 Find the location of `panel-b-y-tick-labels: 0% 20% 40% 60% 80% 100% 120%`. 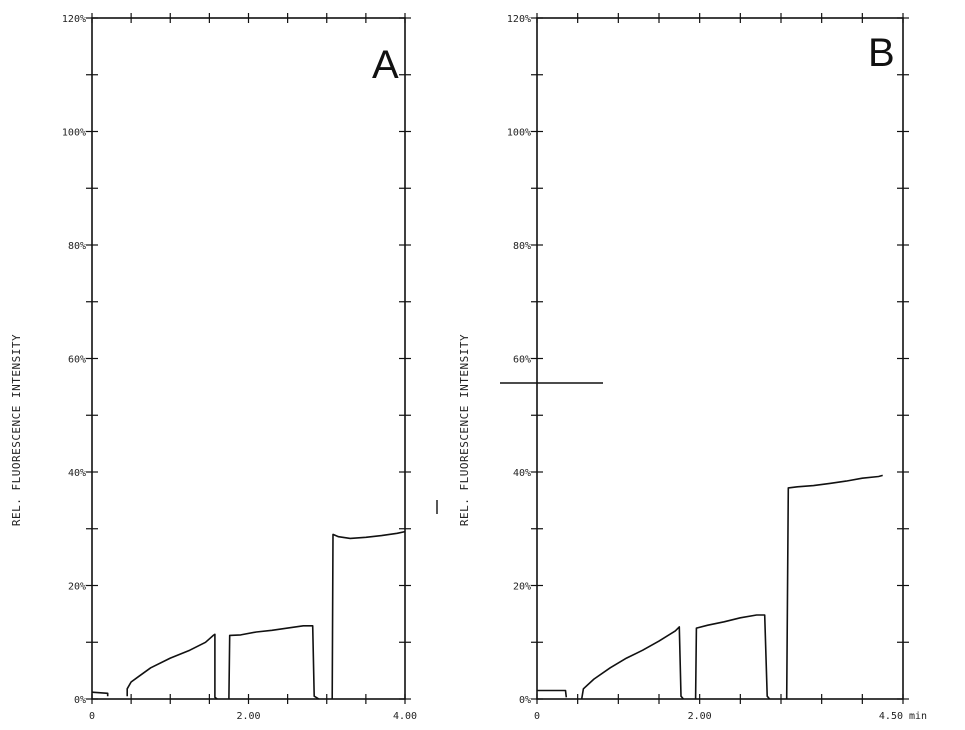

panel-b-y-tick-labels: 0% 20% 40% 60% 80% 100% 120% is located at coordinates (519, 360).